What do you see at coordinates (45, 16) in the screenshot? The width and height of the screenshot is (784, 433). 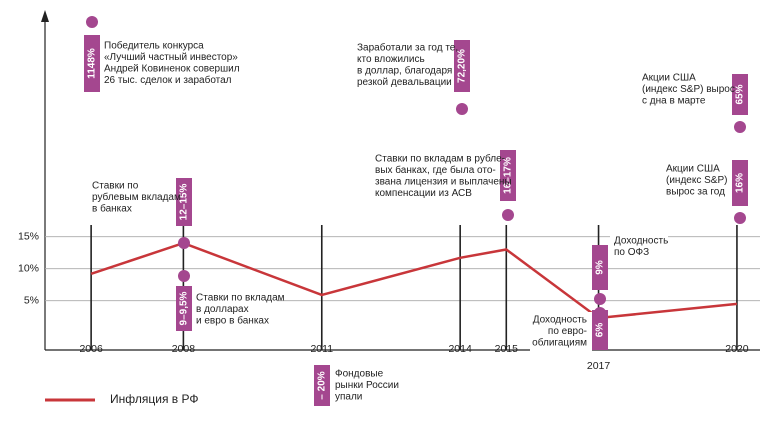 I see `y-axis-arrow` at bounding box center [45, 16].